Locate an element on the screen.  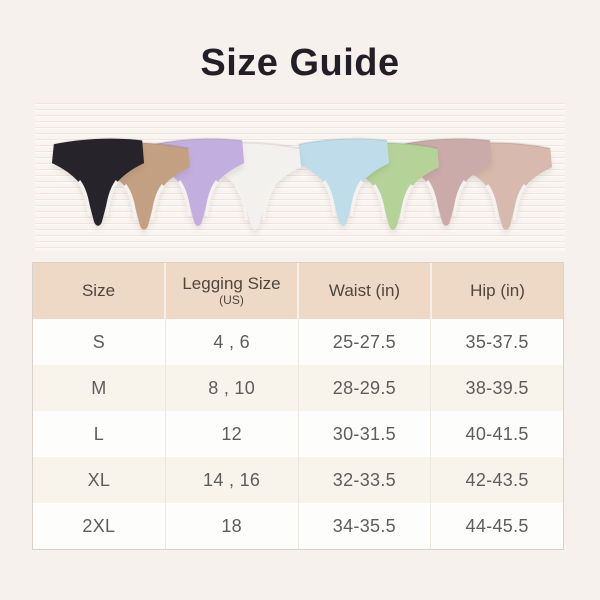
table-cell: 4 , 6 is located at coordinates (231, 342).